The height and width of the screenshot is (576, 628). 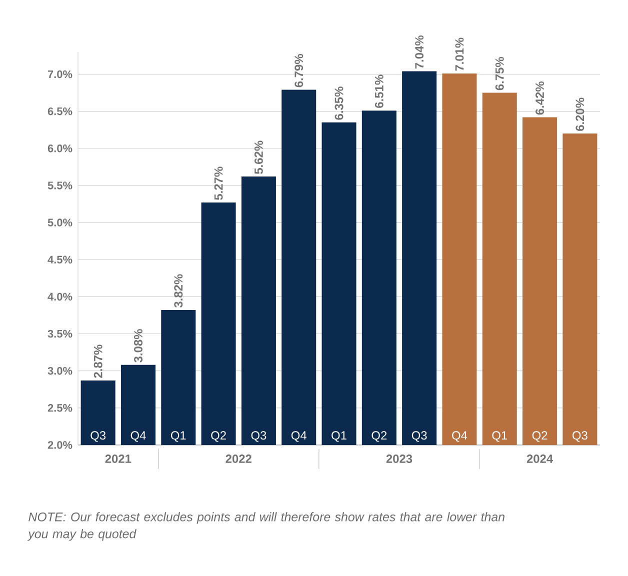 What do you see at coordinates (60, 445) in the screenshot?
I see `y-tick-label: 2.0%` at bounding box center [60, 445].